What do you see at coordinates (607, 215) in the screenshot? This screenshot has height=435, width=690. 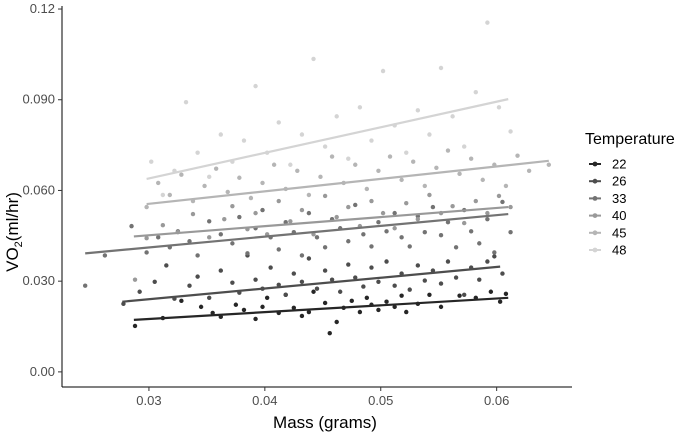 I see `legend-entry-40: 40` at bounding box center [607, 215].